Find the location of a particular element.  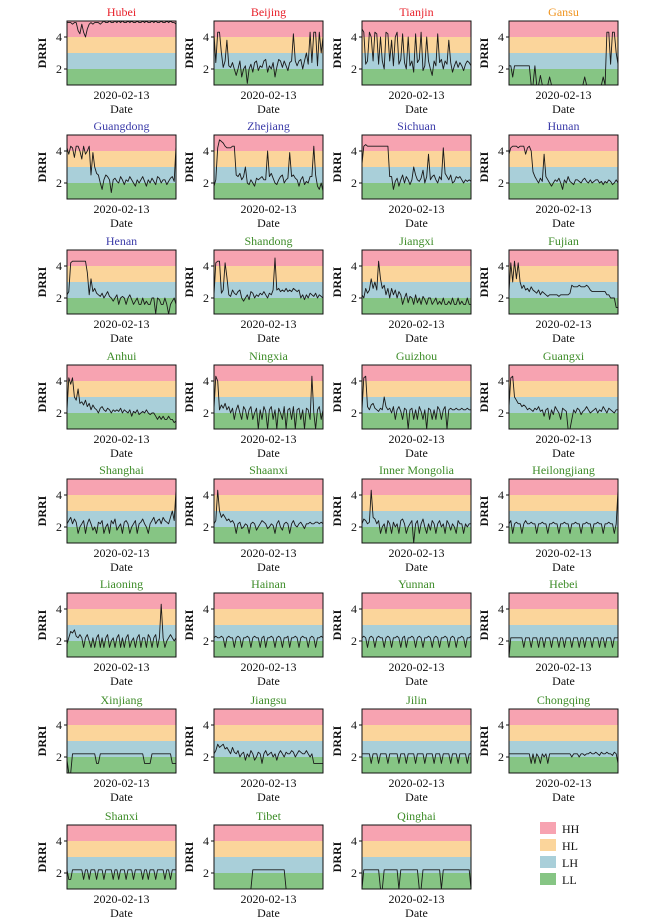

panel-title: Jilin is located at coordinates (416, 700).